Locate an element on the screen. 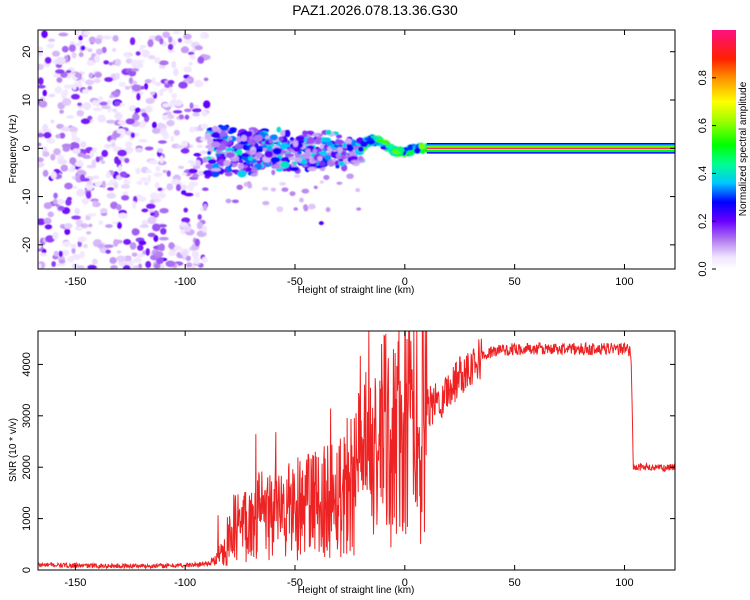  spectrogram-tone is located at coordinates (550, 148).